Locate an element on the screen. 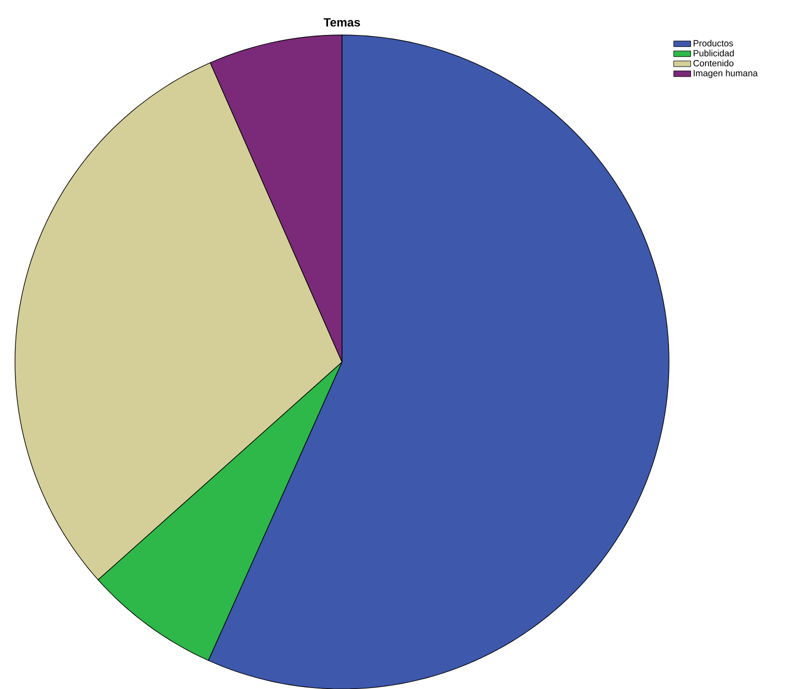 Image resolution: width=801 pixels, height=689 pixels. legend-label: Publicidad is located at coordinates (714, 53).